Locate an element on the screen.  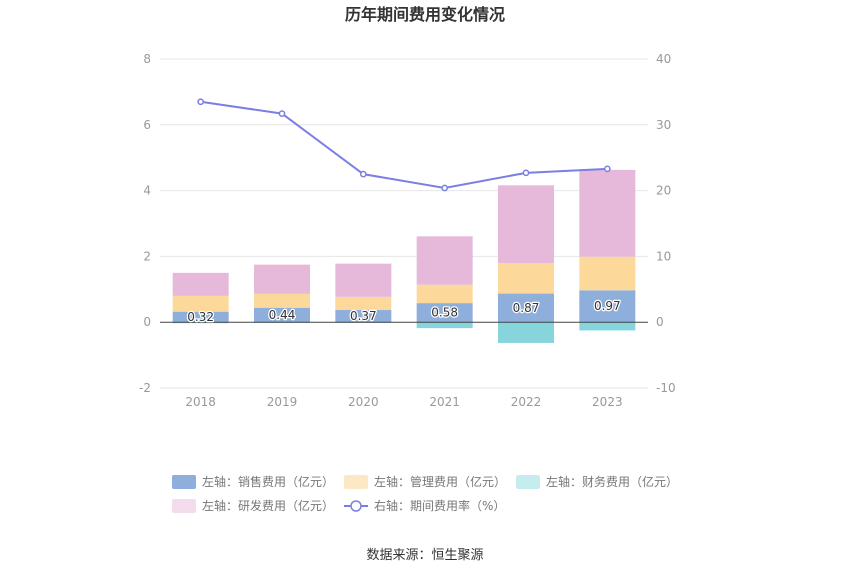
right-axis-tick-label: 30 is located at coordinates (663, 125).